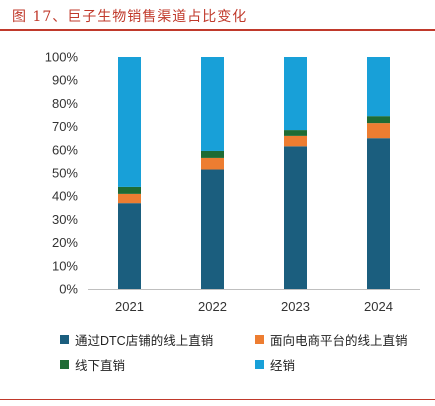 The height and width of the screenshot is (406, 435). Describe the element at coordinates (130, 17) in the screenshot. I see `chart-title: 图 17、巨子生物销售渠道占比变化` at that location.